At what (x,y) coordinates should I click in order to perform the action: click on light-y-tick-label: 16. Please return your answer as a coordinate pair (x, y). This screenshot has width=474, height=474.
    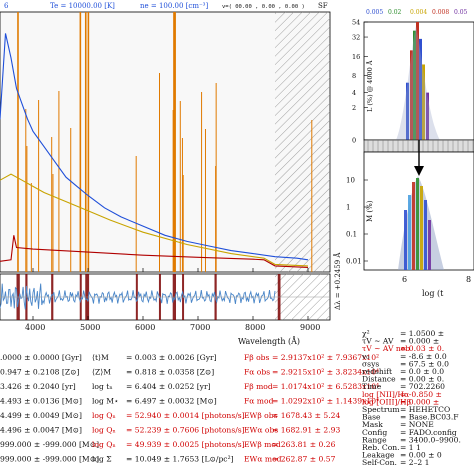
    Looking at the image, I should click on (356, 57).